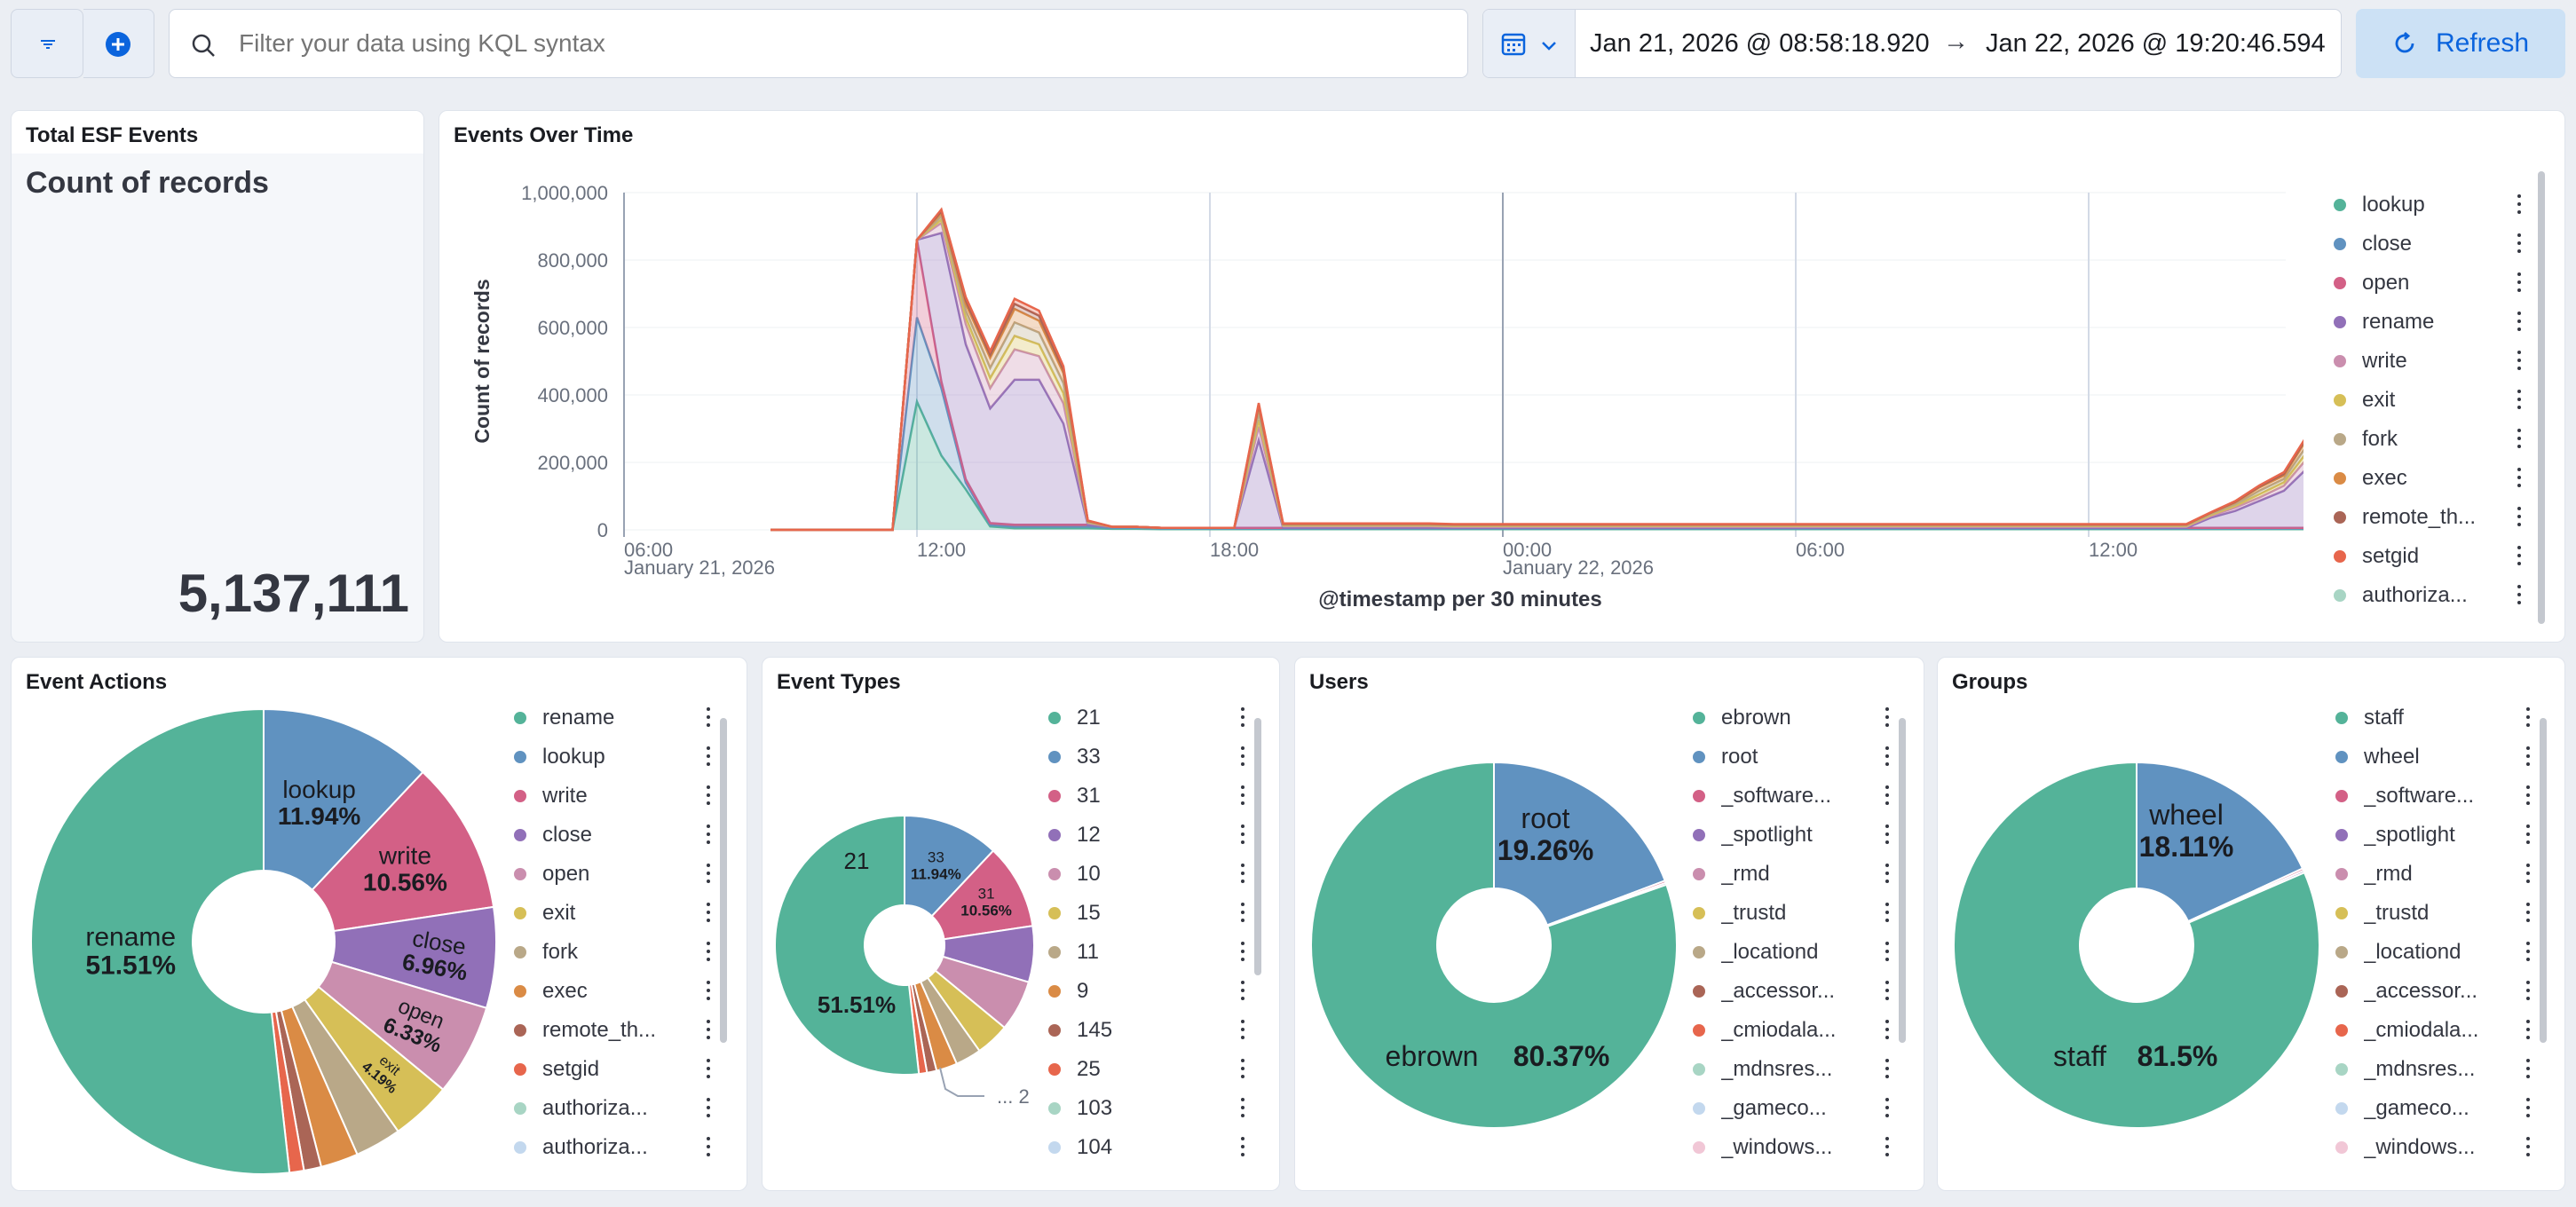  What do you see at coordinates (2156, 43) in the screenshot?
I see `end-date: Jan 22, 2026 @ 19:20:46.594` at bounding box center [2156, 43].